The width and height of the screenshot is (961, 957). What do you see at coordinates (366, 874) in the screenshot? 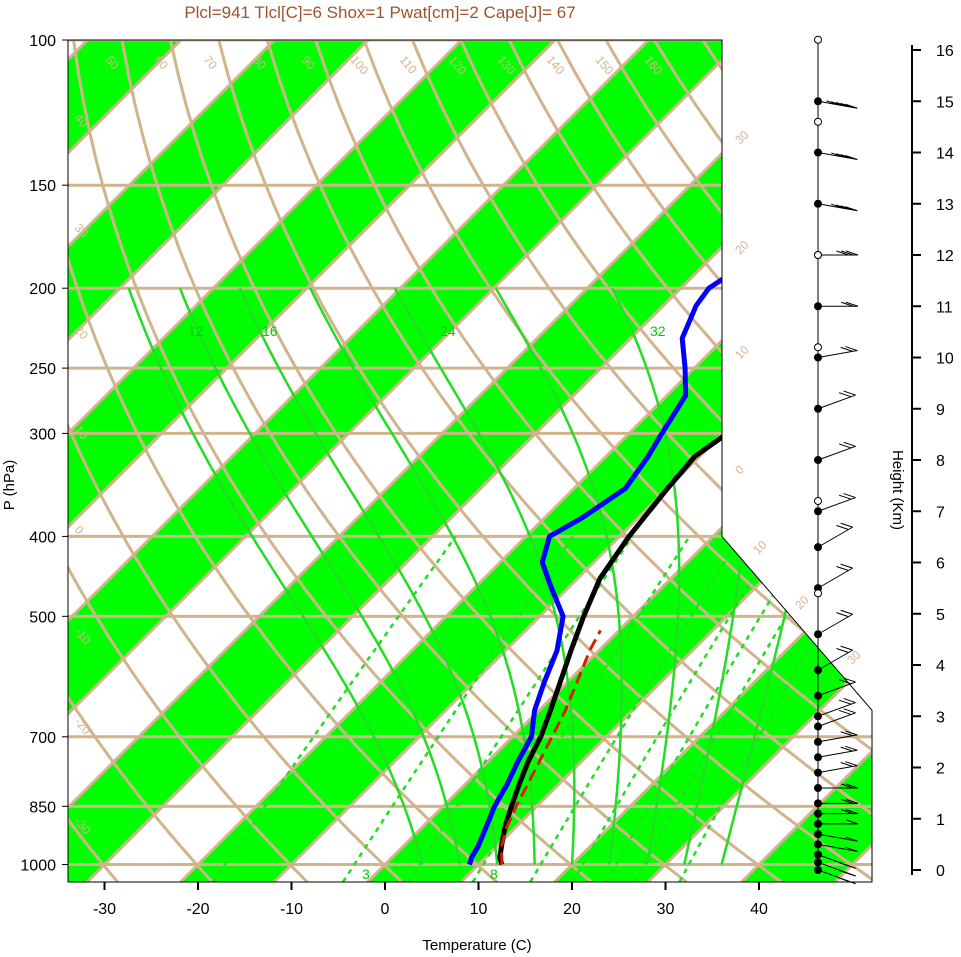
I see `mixing-ratio-label: 3` at bounding box center [366, 874].